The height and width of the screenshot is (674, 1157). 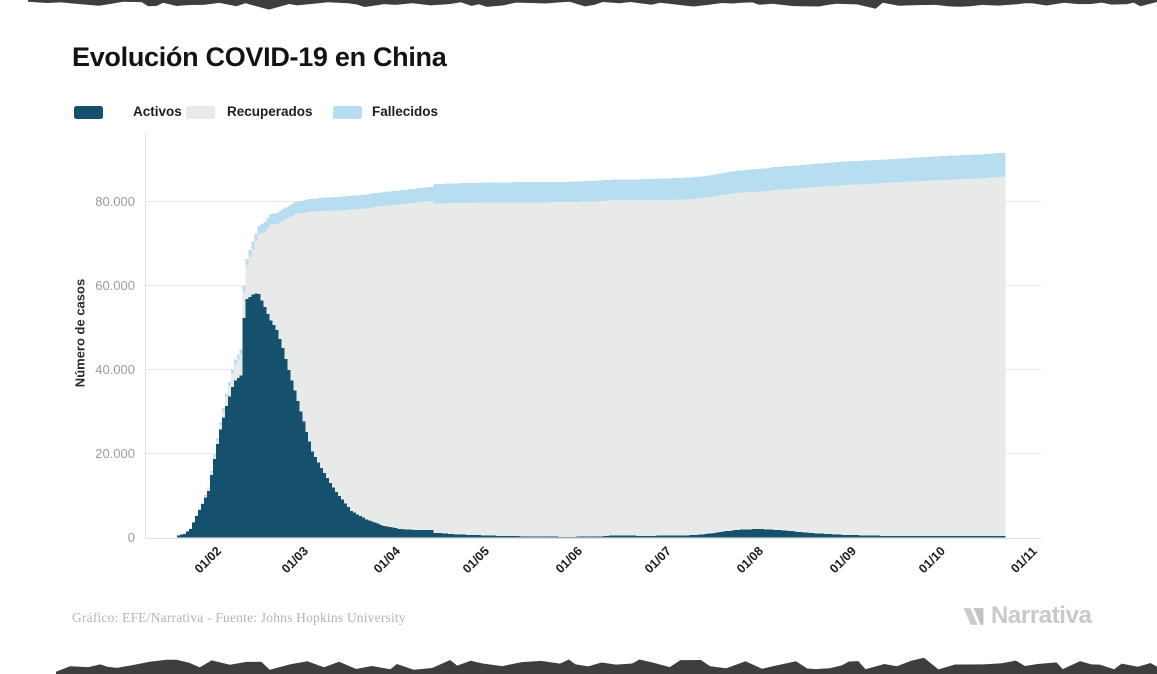 What do you see at coordinates (973, 616) in the screenshot?
I see `narrativa-n-mark-icon` at bounding box center [973, 616].